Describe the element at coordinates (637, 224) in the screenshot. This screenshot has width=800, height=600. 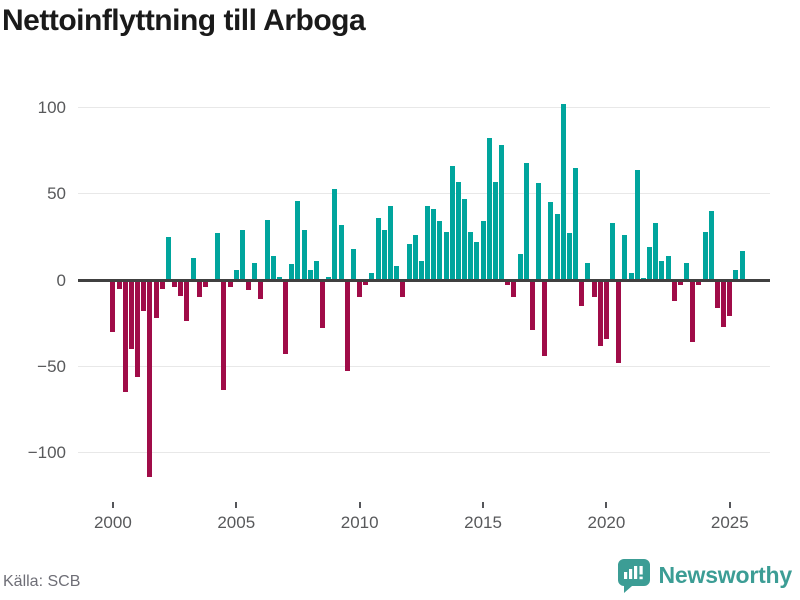
I see `bar-2021-q2` at that location.